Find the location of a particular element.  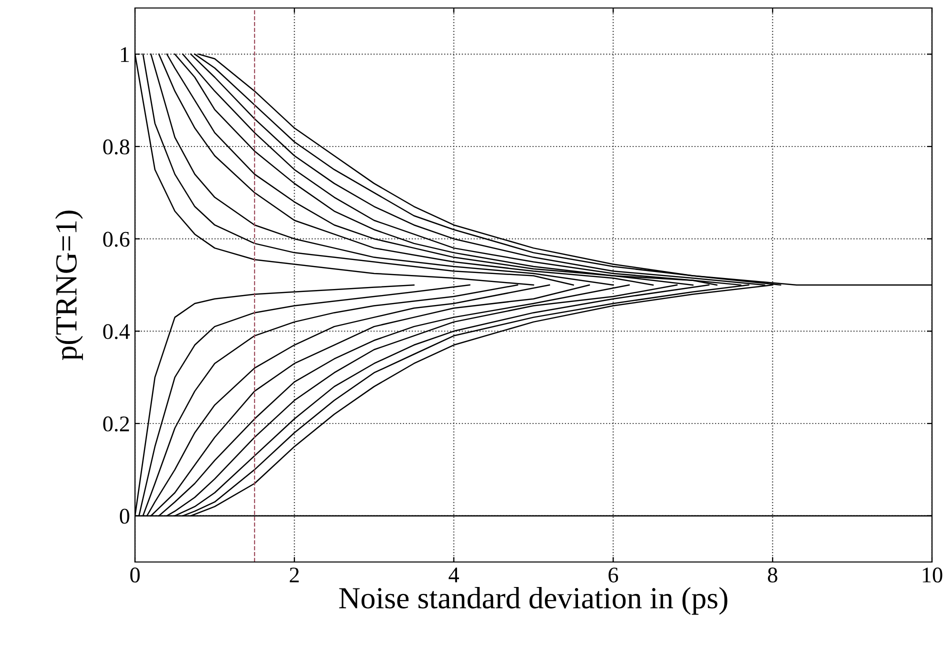

x-axis-title: Noise standard deviation in (ps) is located at coordinates (533, 601).